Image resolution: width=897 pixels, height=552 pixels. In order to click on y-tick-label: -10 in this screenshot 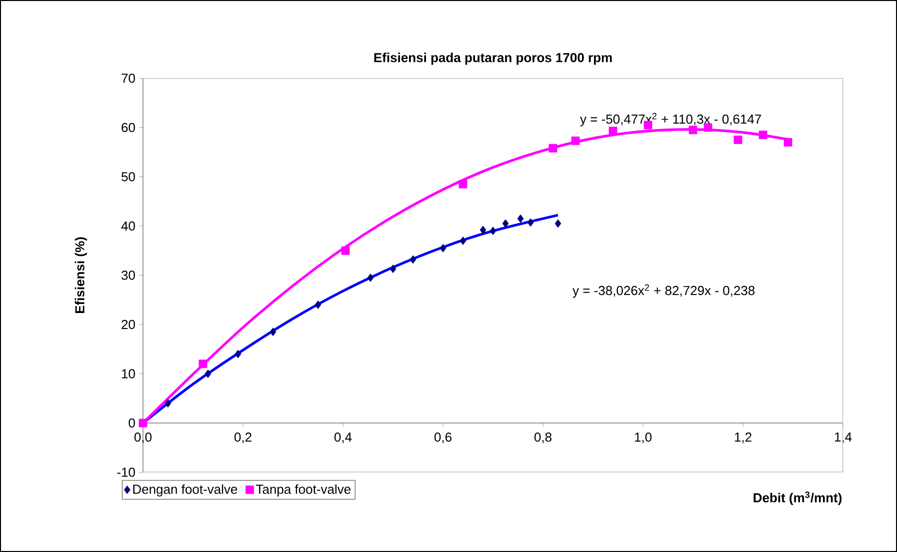, I will do `click(126, 472)`.